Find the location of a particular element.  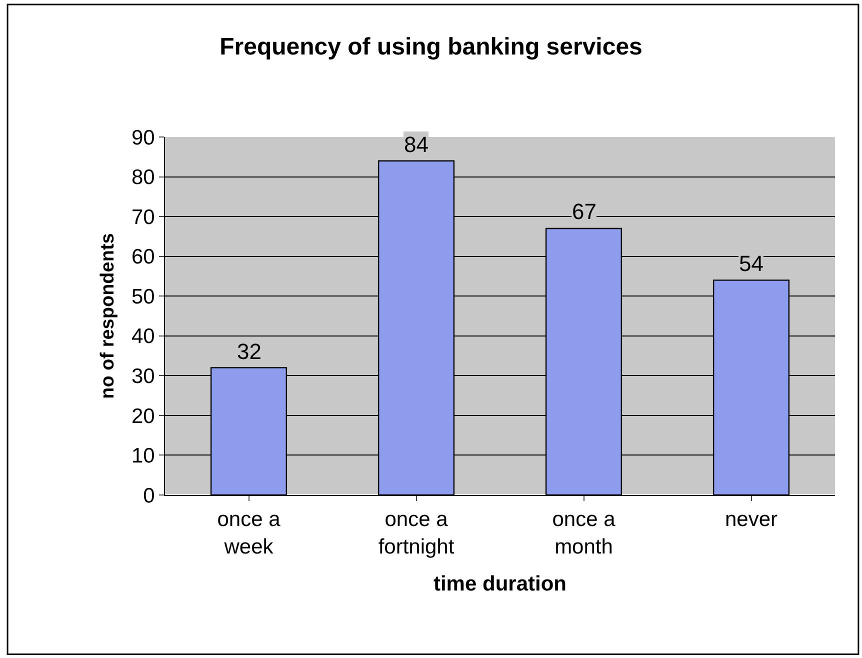

data-label: 84 is located at coordinates (416, 144).